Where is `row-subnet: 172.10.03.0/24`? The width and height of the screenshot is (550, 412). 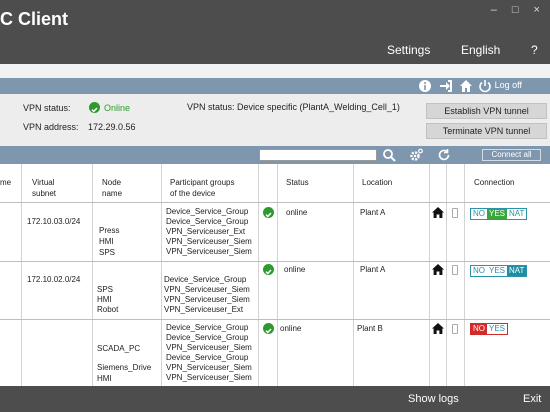
row-subnet: 172.10.03.0/24 is located at coordinates (54, 221).